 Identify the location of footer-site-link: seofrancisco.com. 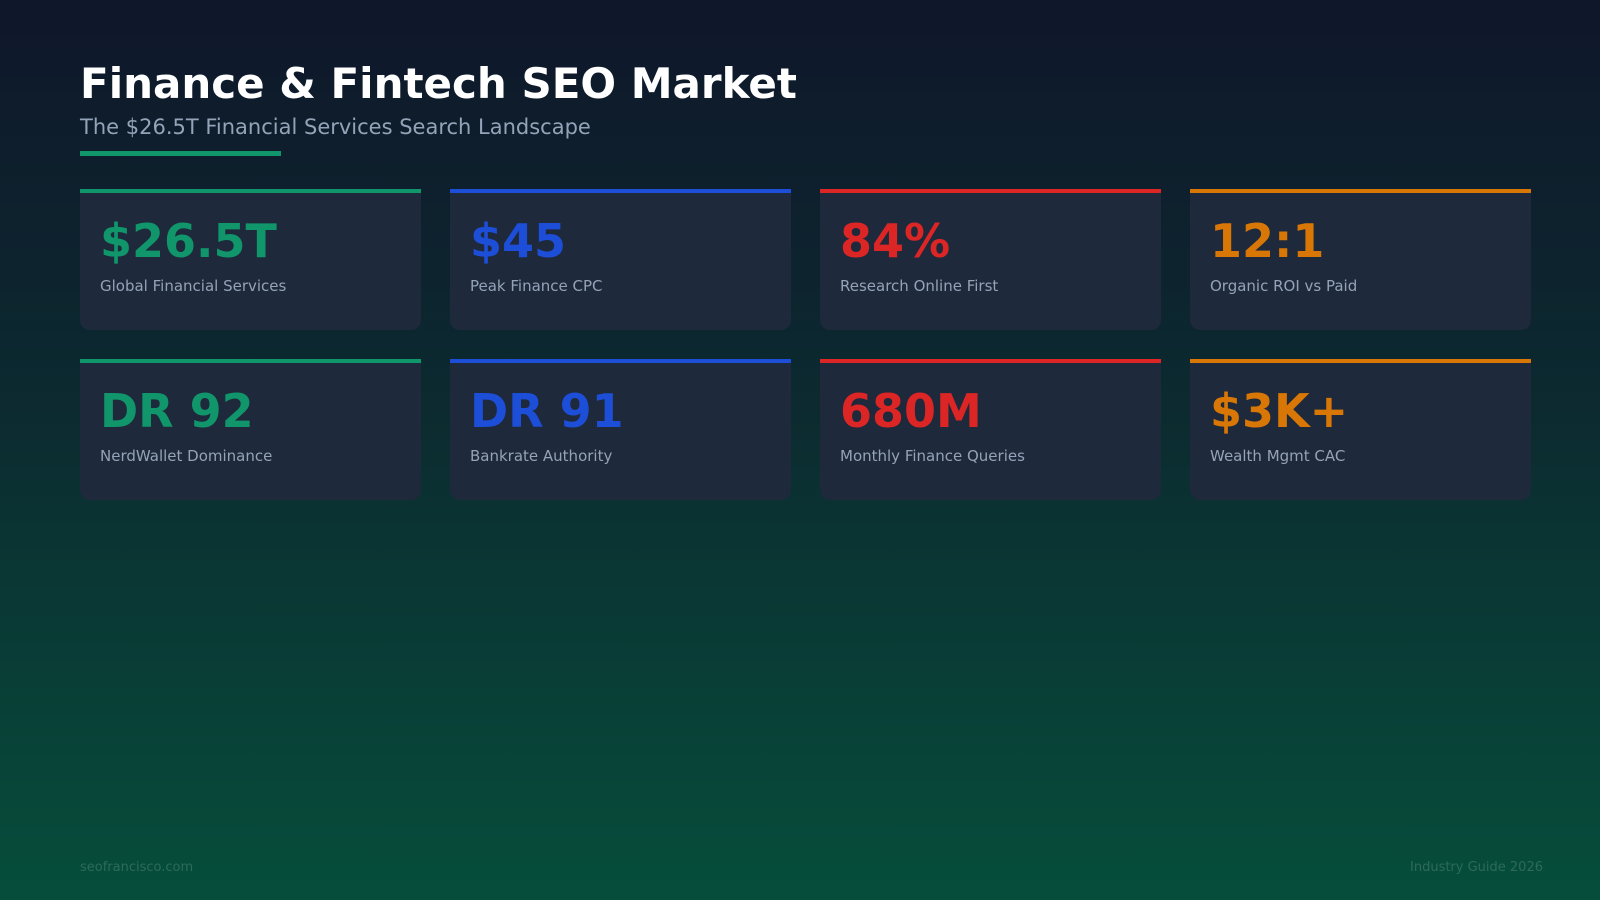
(137, 867).